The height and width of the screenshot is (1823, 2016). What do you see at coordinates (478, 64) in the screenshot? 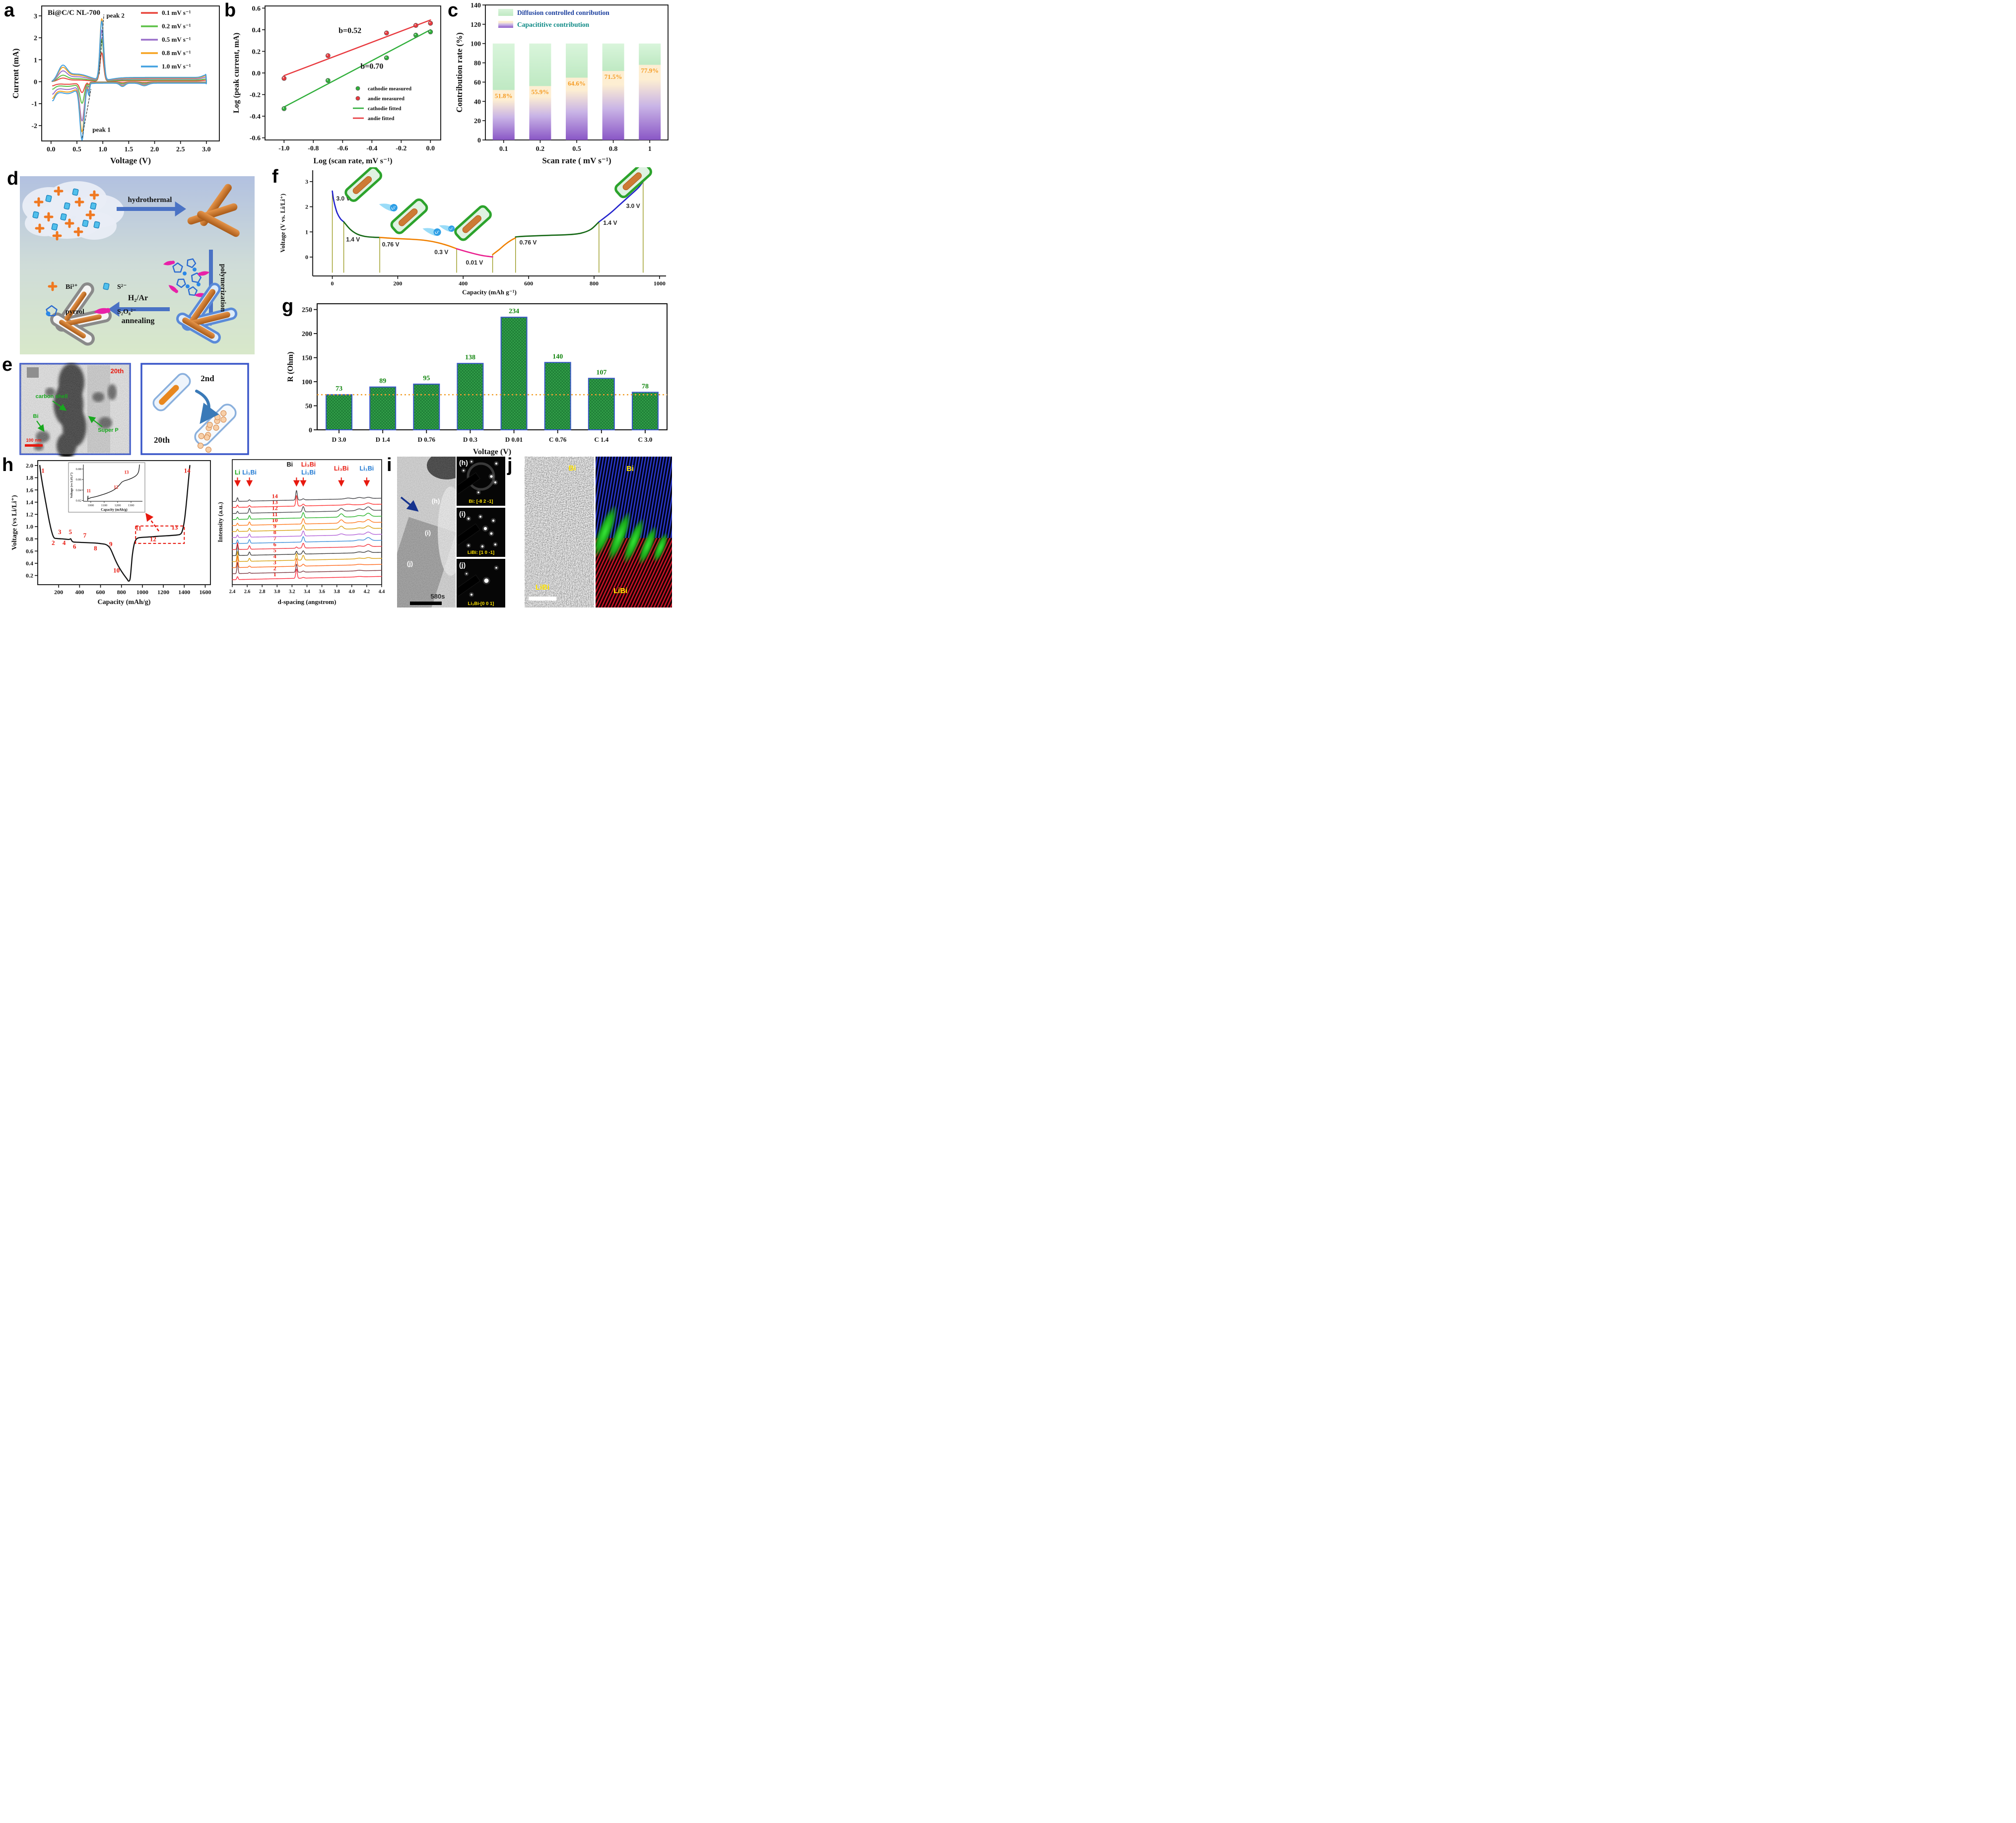
I see `svg-text: 80` at bounding box center [478, 64].